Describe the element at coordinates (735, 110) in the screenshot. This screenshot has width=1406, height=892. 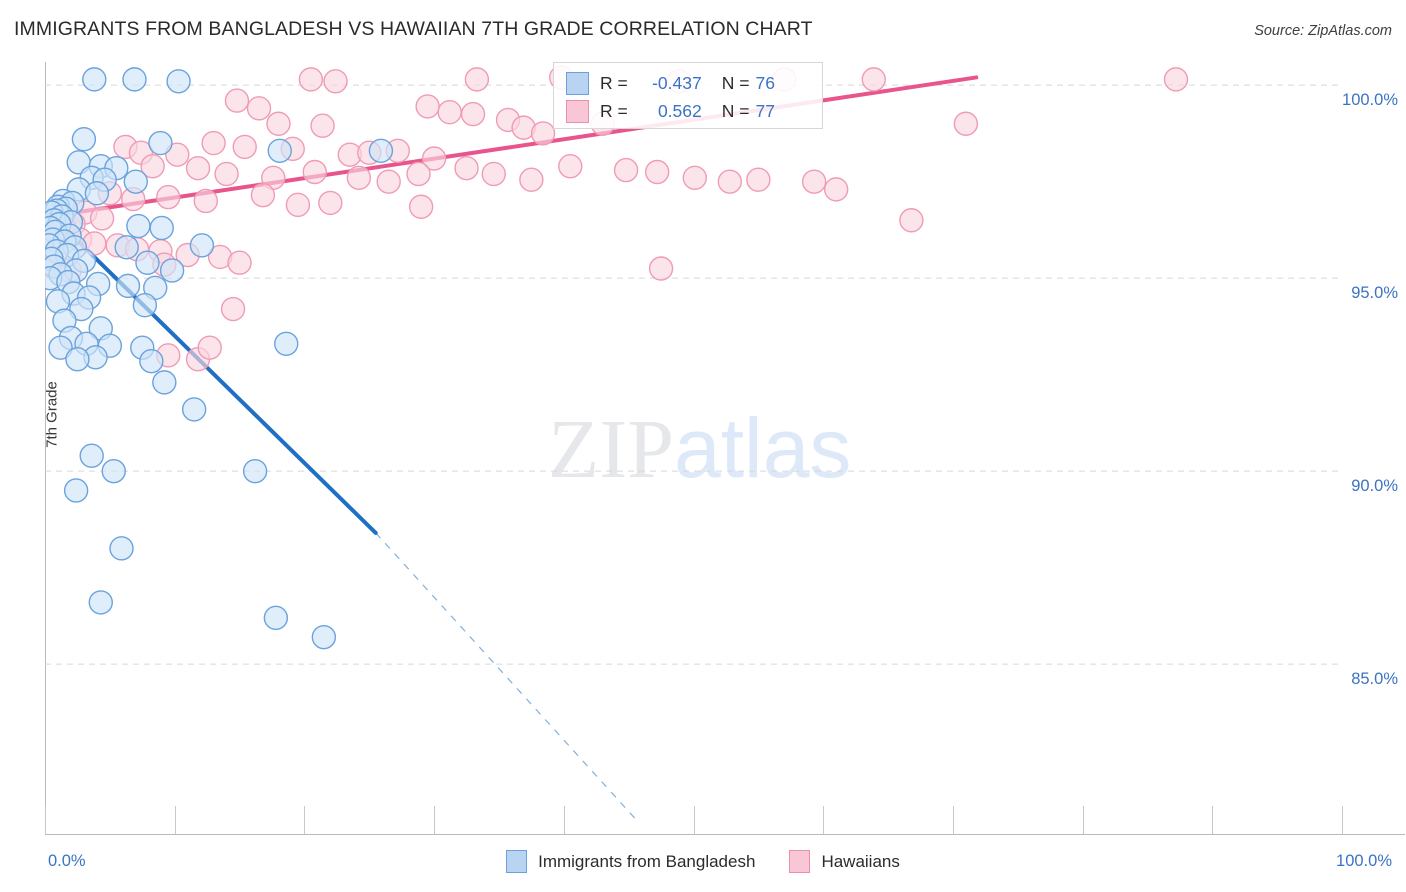
I see `n-label-pink: N =` at that location.